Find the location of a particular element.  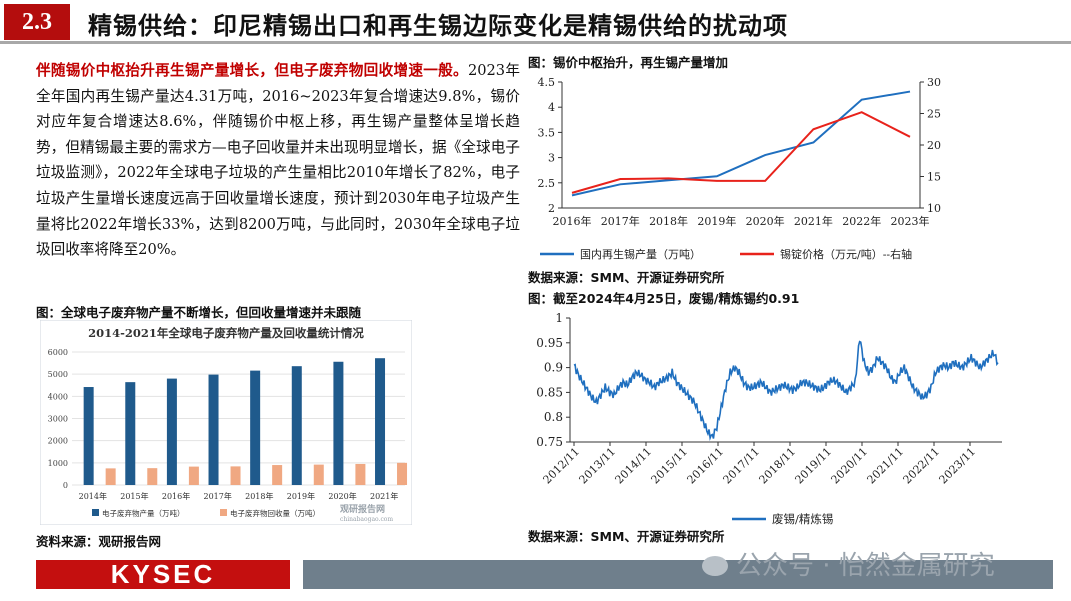

chart3-title: 2014-2021年全球电子废弃物产量及回收量统计情况 is located at coordinates (226, 333).